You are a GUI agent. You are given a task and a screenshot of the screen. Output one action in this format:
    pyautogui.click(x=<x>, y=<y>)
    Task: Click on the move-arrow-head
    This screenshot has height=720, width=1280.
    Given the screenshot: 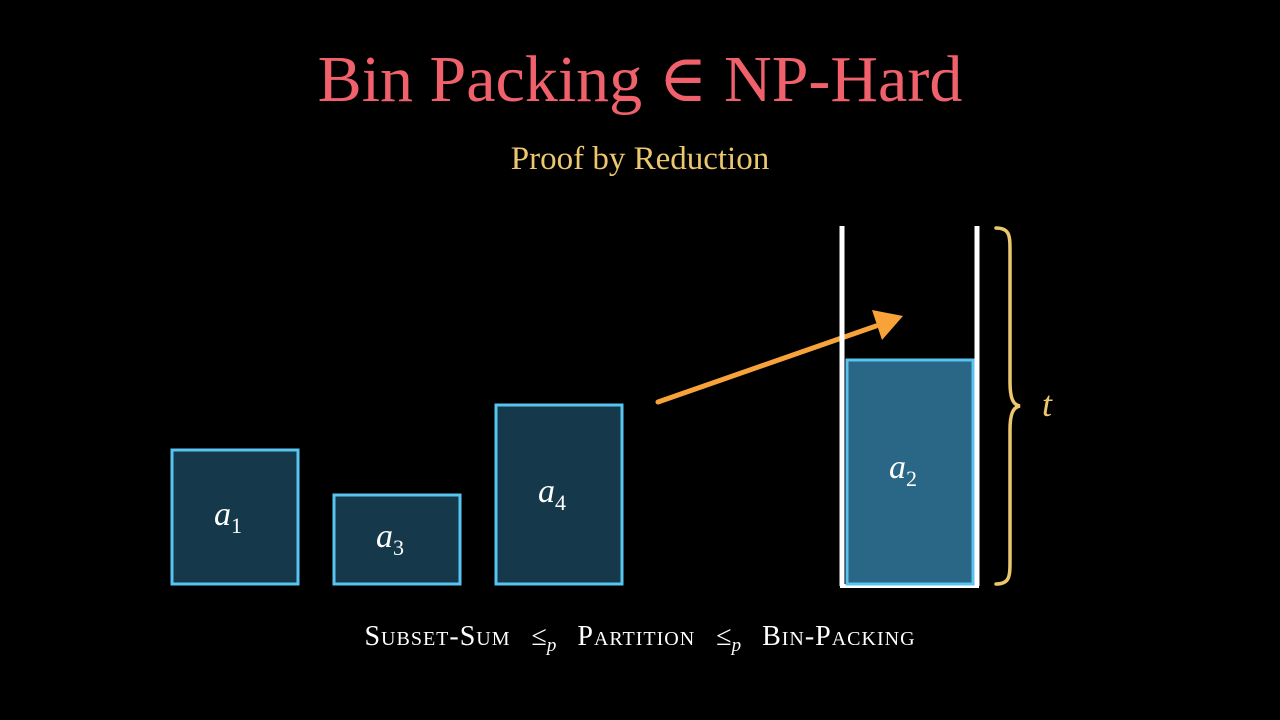 What is the action you would take?
    pyautogui.click(x=887, y=325)
    